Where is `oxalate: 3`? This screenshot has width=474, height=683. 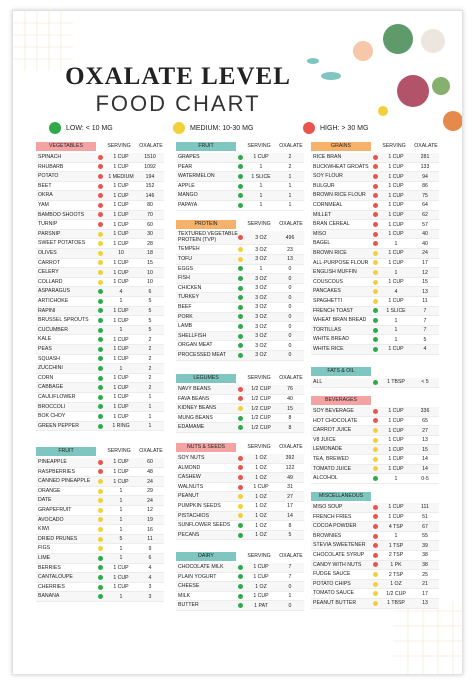
oxalate: 3 is located at coordinates (150, 596).